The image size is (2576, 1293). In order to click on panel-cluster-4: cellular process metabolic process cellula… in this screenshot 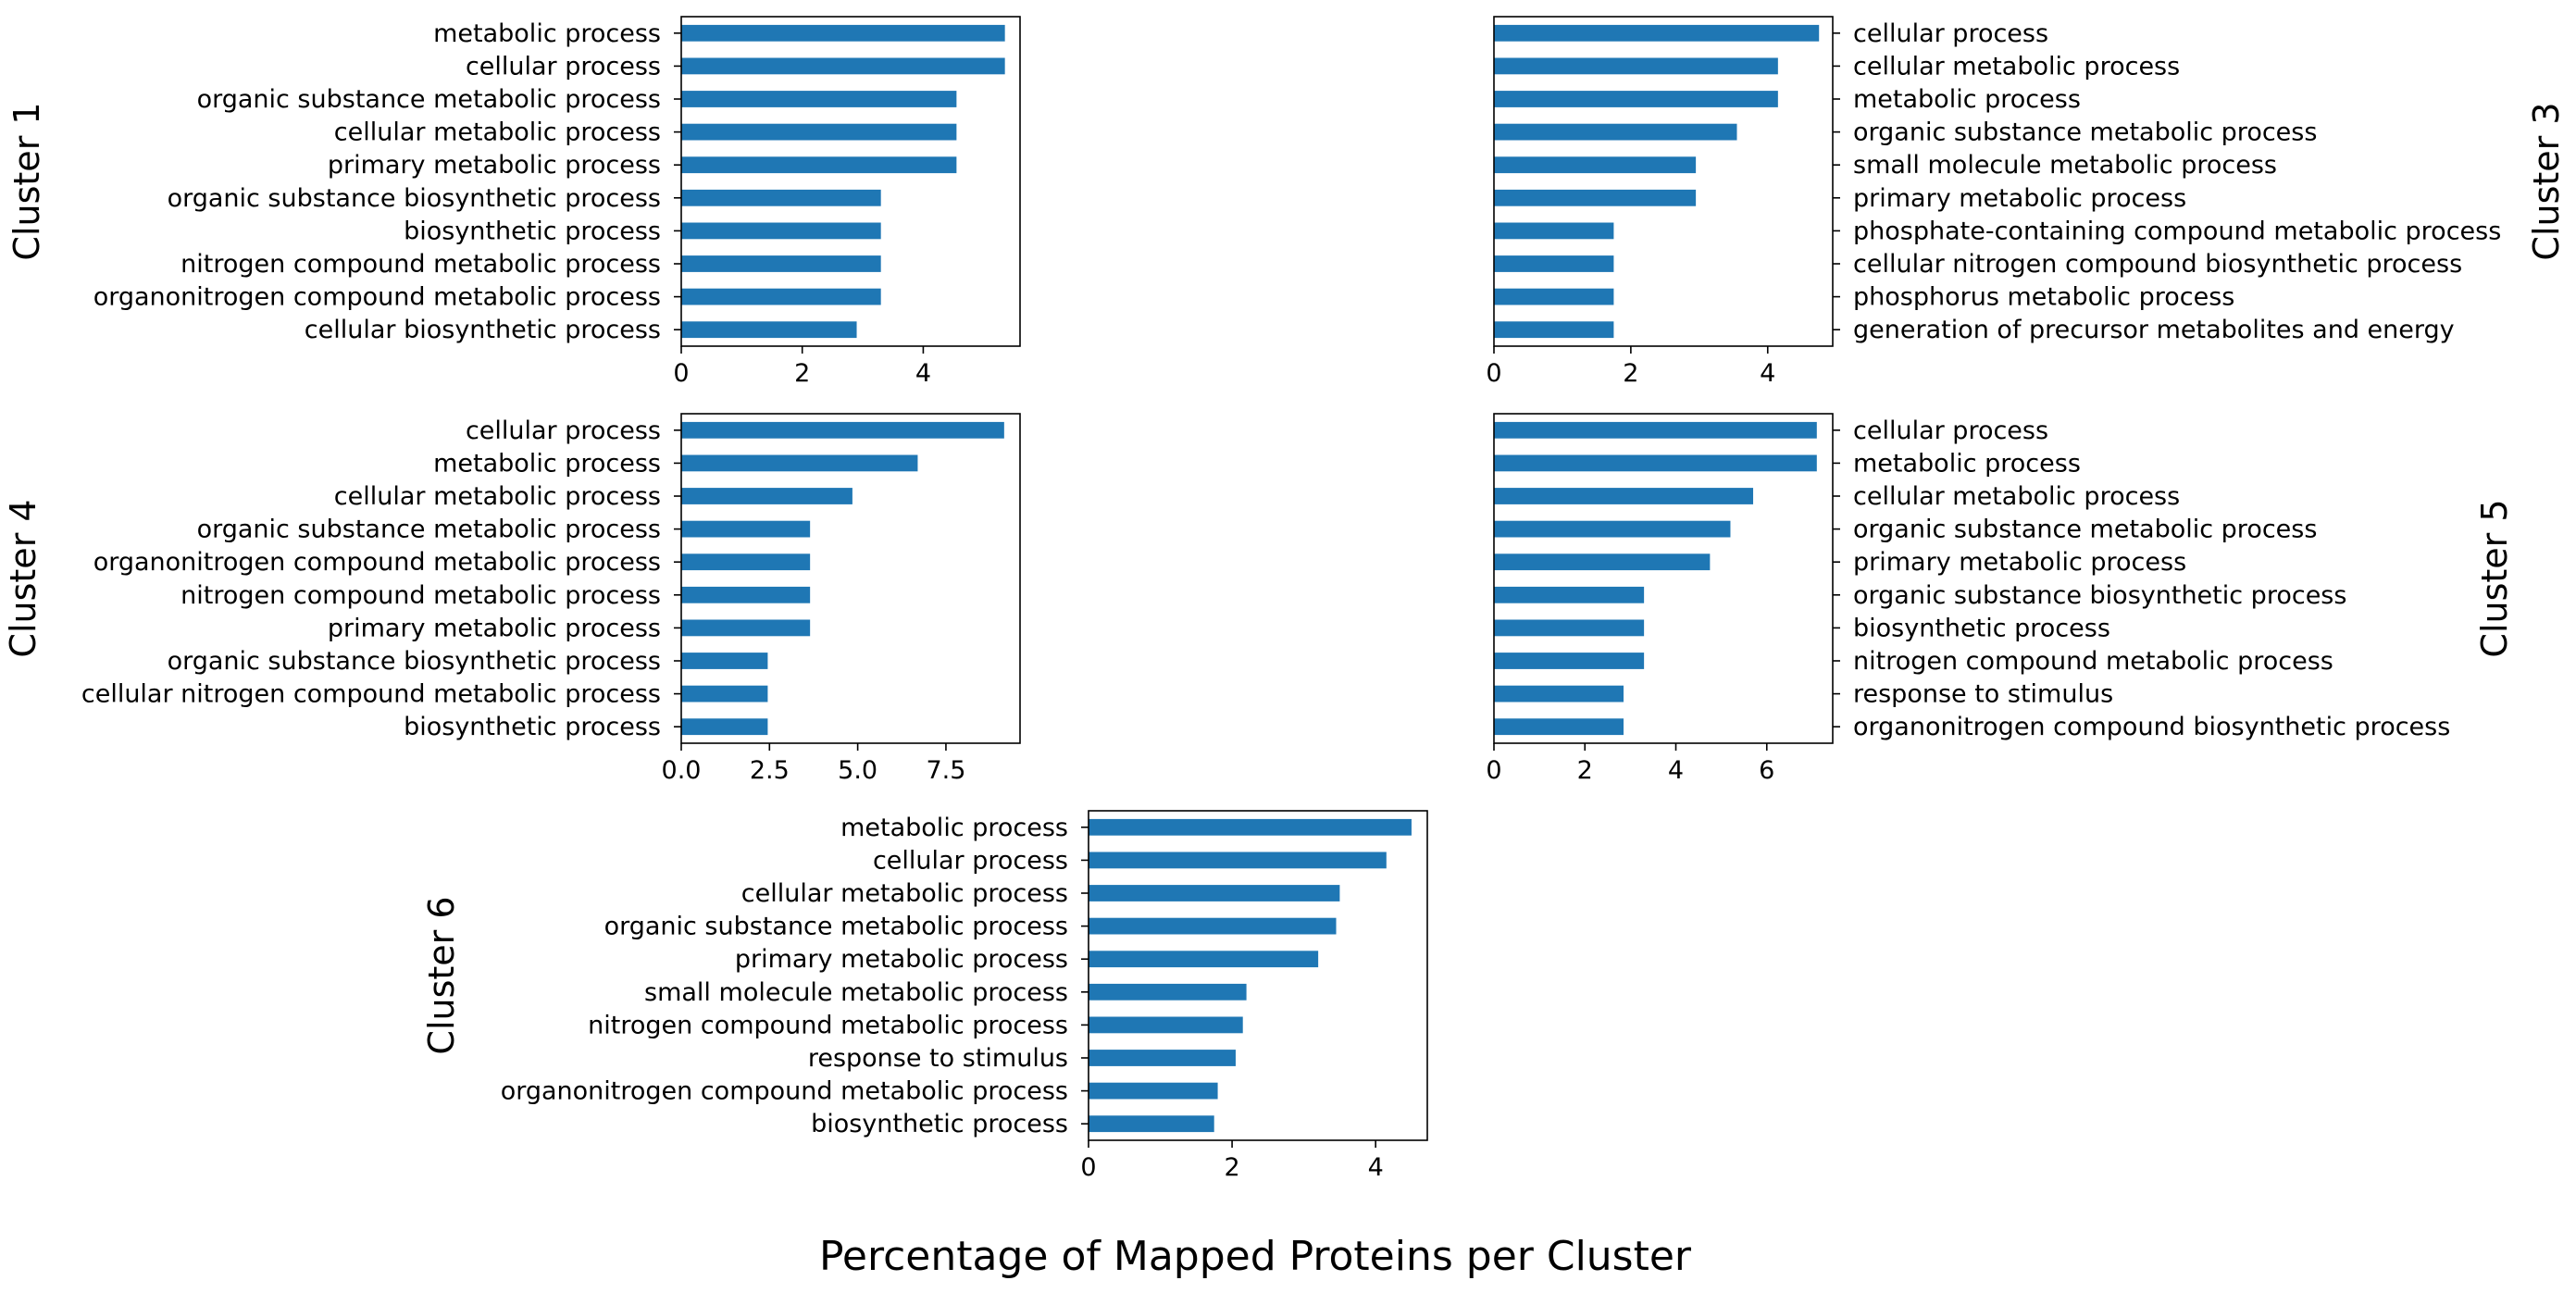, I will do `click(512, 599)`.